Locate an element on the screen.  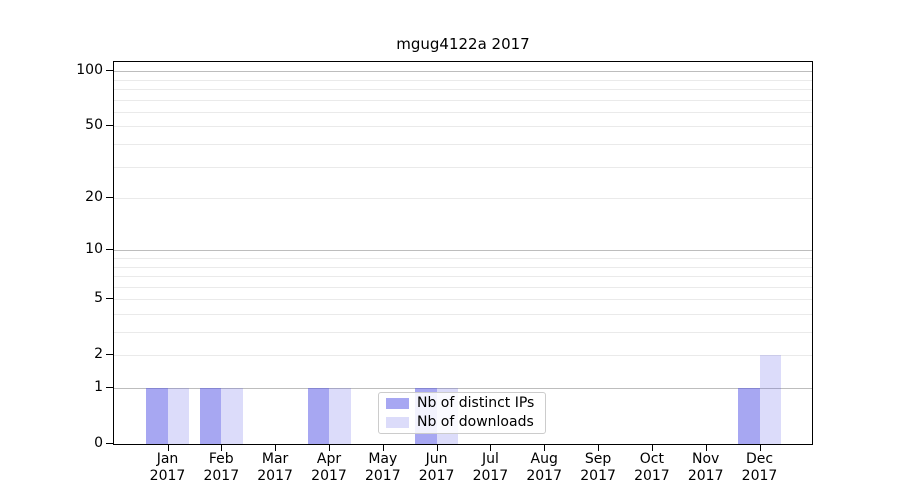
bar-feb-distinct-ips is located at coordinates (210, 416).